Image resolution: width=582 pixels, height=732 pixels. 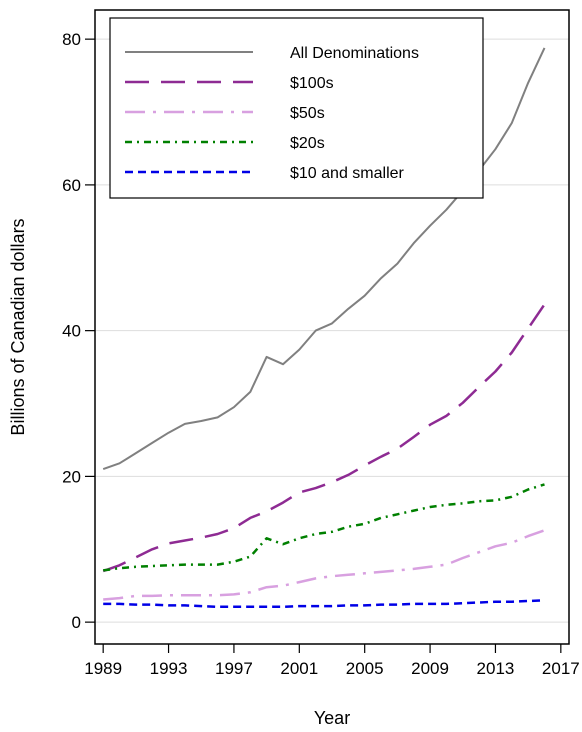 What do you see at coordinates (332, 661) in the screenshot?
I see `x-axis: 1989 1993 1997 2001 2005 2009 2013 2017` at bounding box center [332, 661].